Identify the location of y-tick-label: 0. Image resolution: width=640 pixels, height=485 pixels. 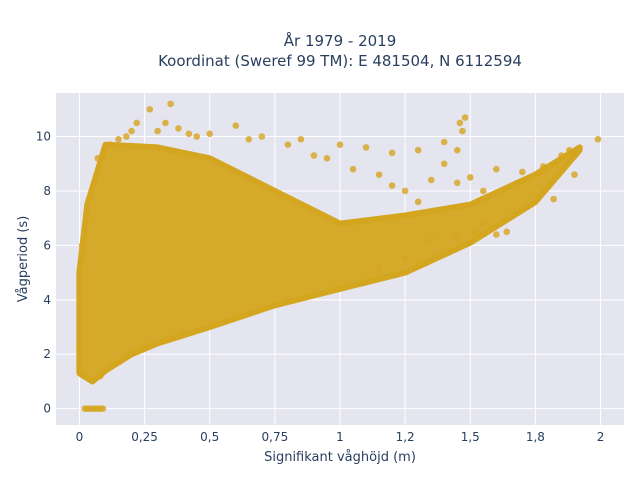
(47, 409).